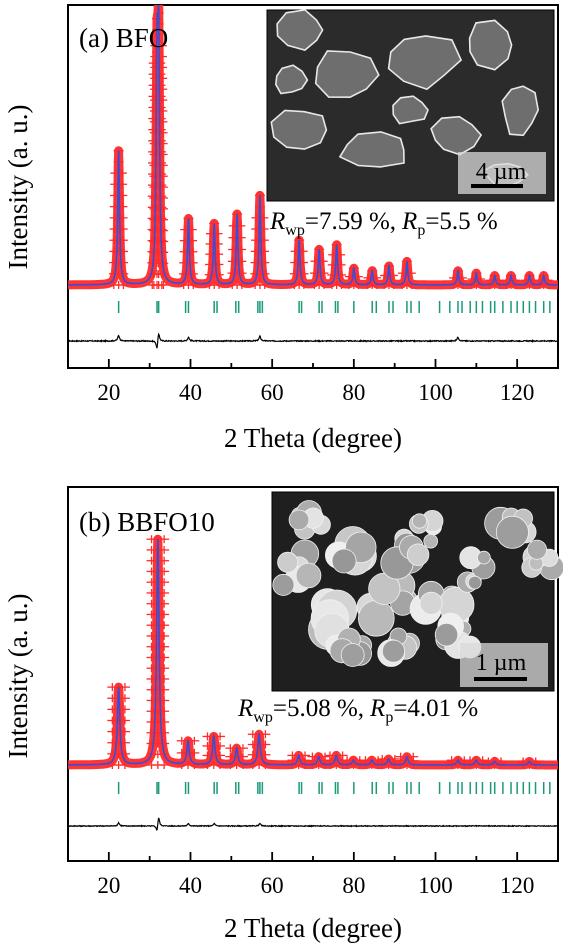 This screenshot has width=563, height=948. Describe the element at coordinates (417, 583) in the screenshot. I see `panel-b-inset-texture` at that location.